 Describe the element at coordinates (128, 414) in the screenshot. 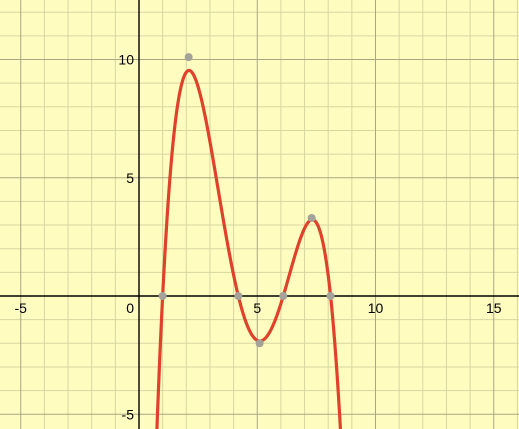

I see `y-tick-label: -5` at that location.